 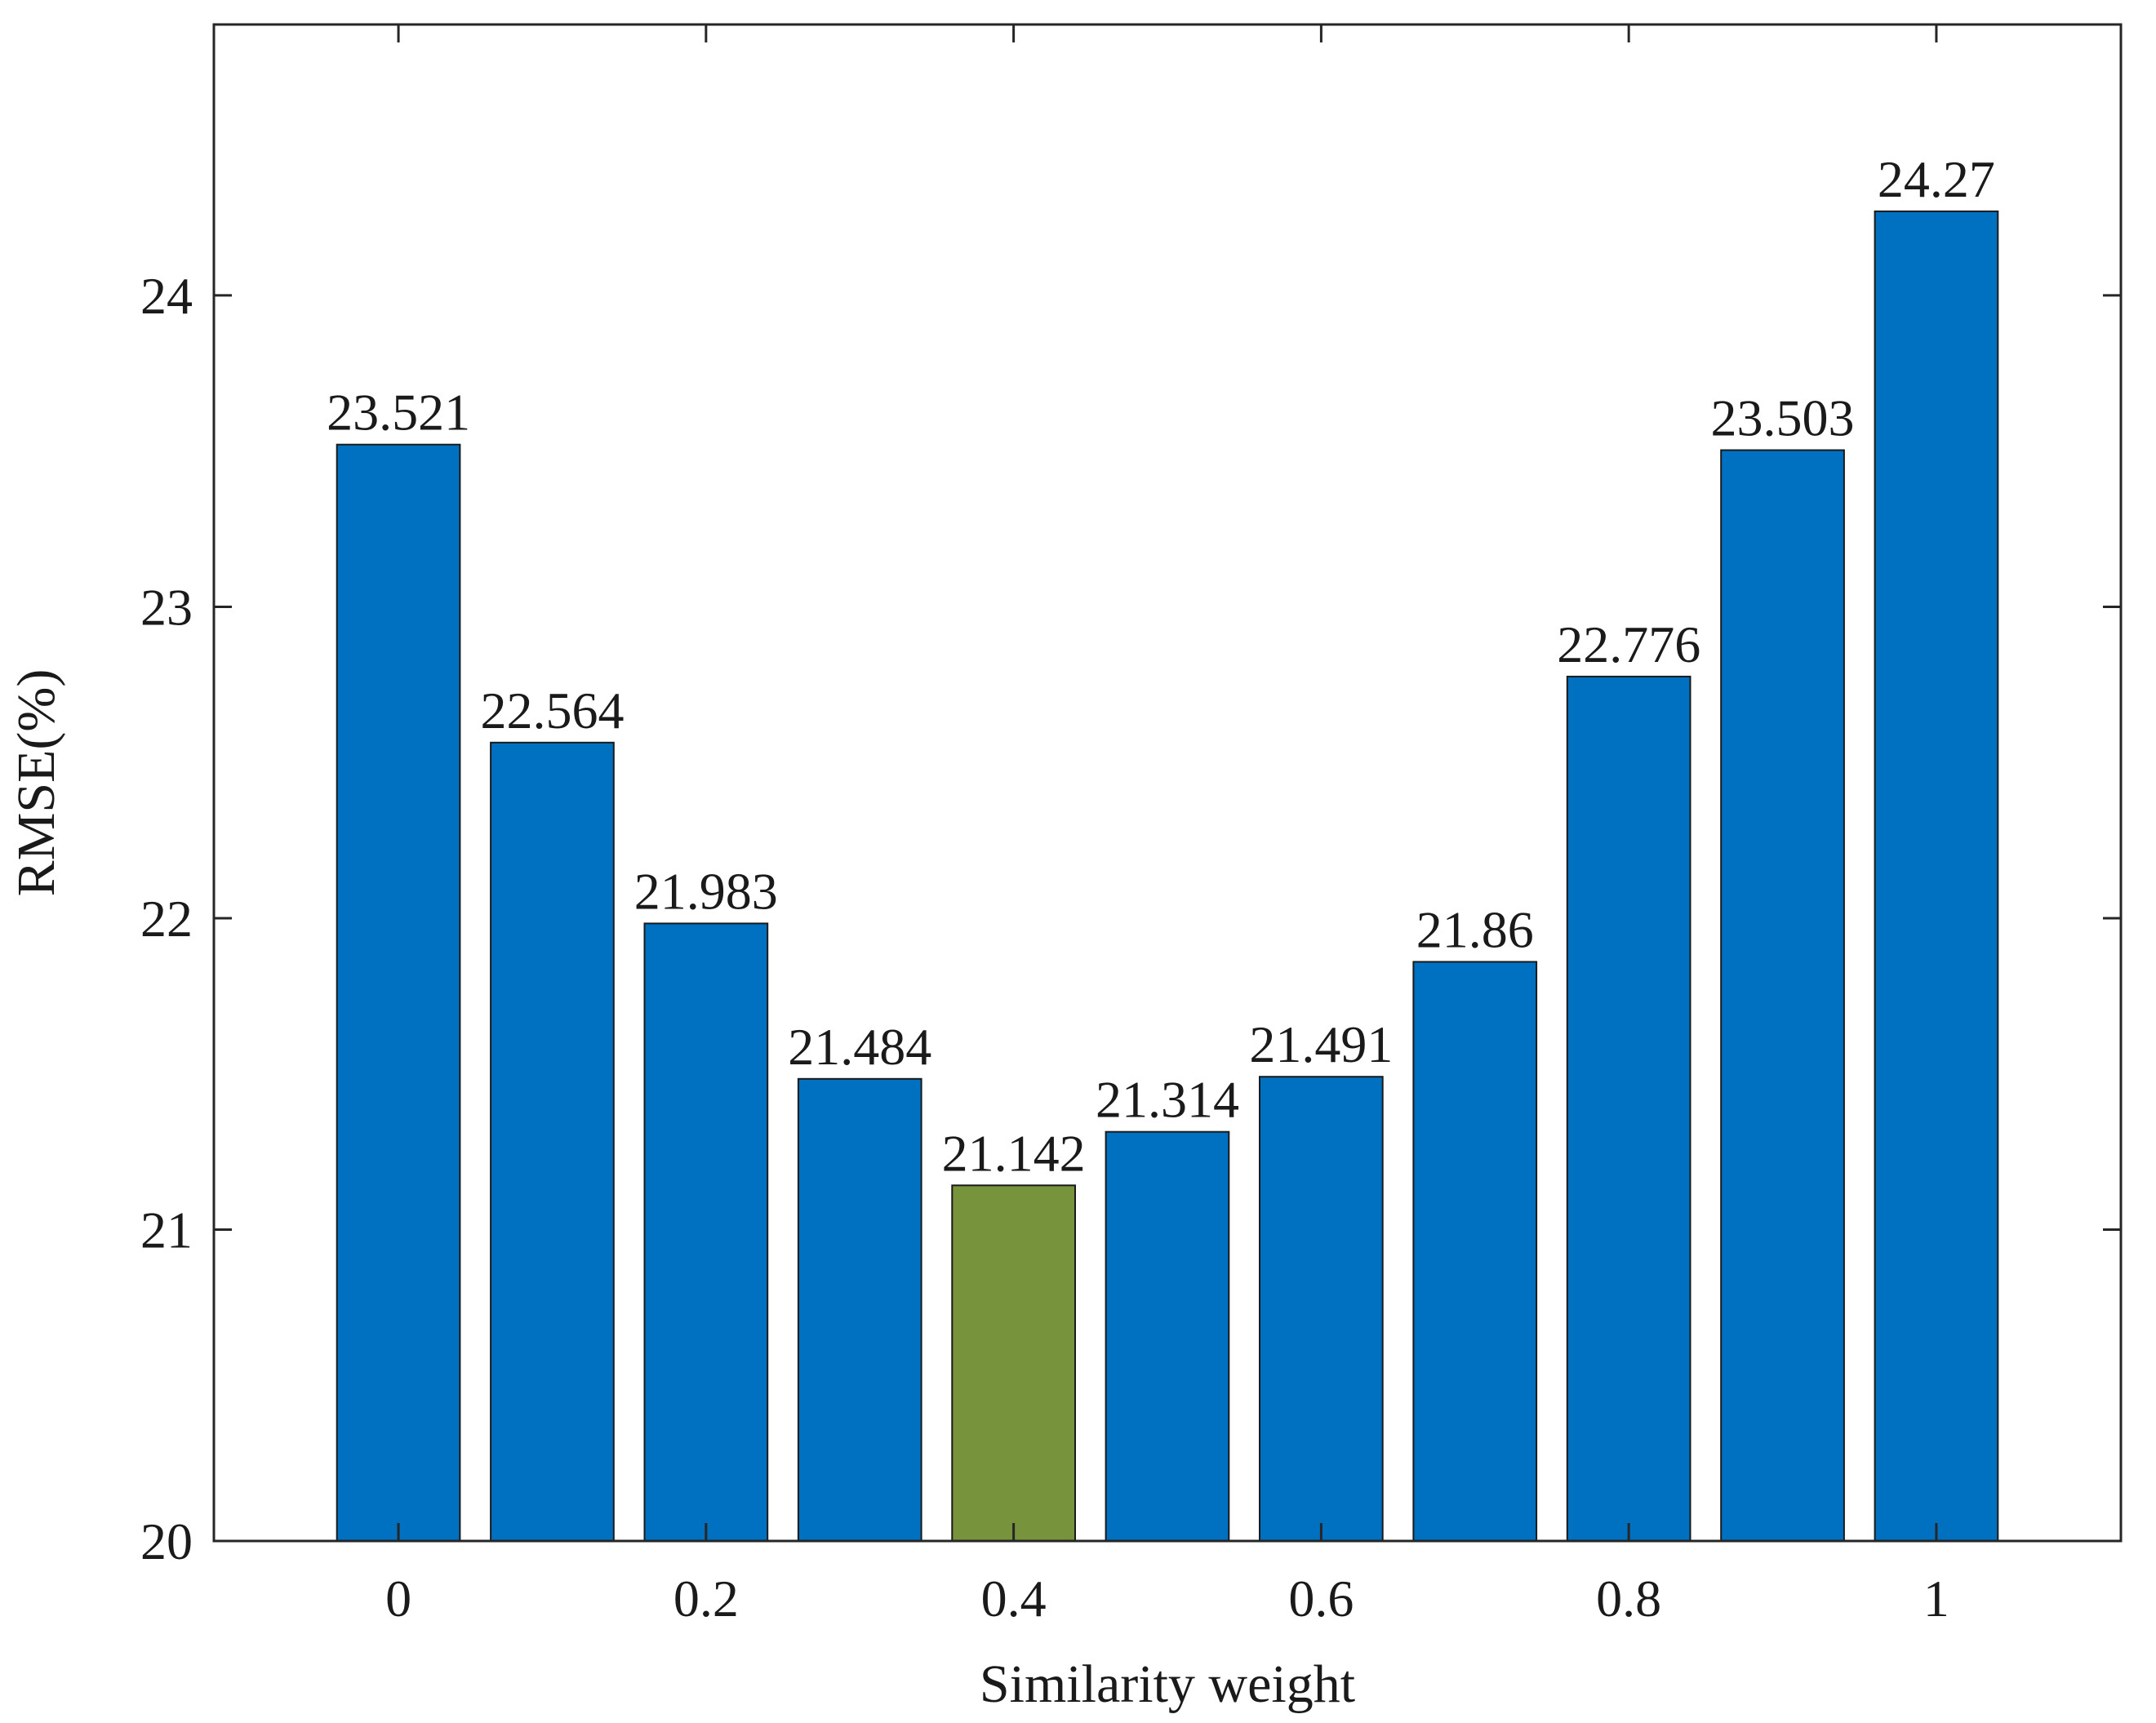 I want to click on x-tick-labels: 0 0.2 0.4 0.6 0.8 1, so click(x=1167, y=1599).